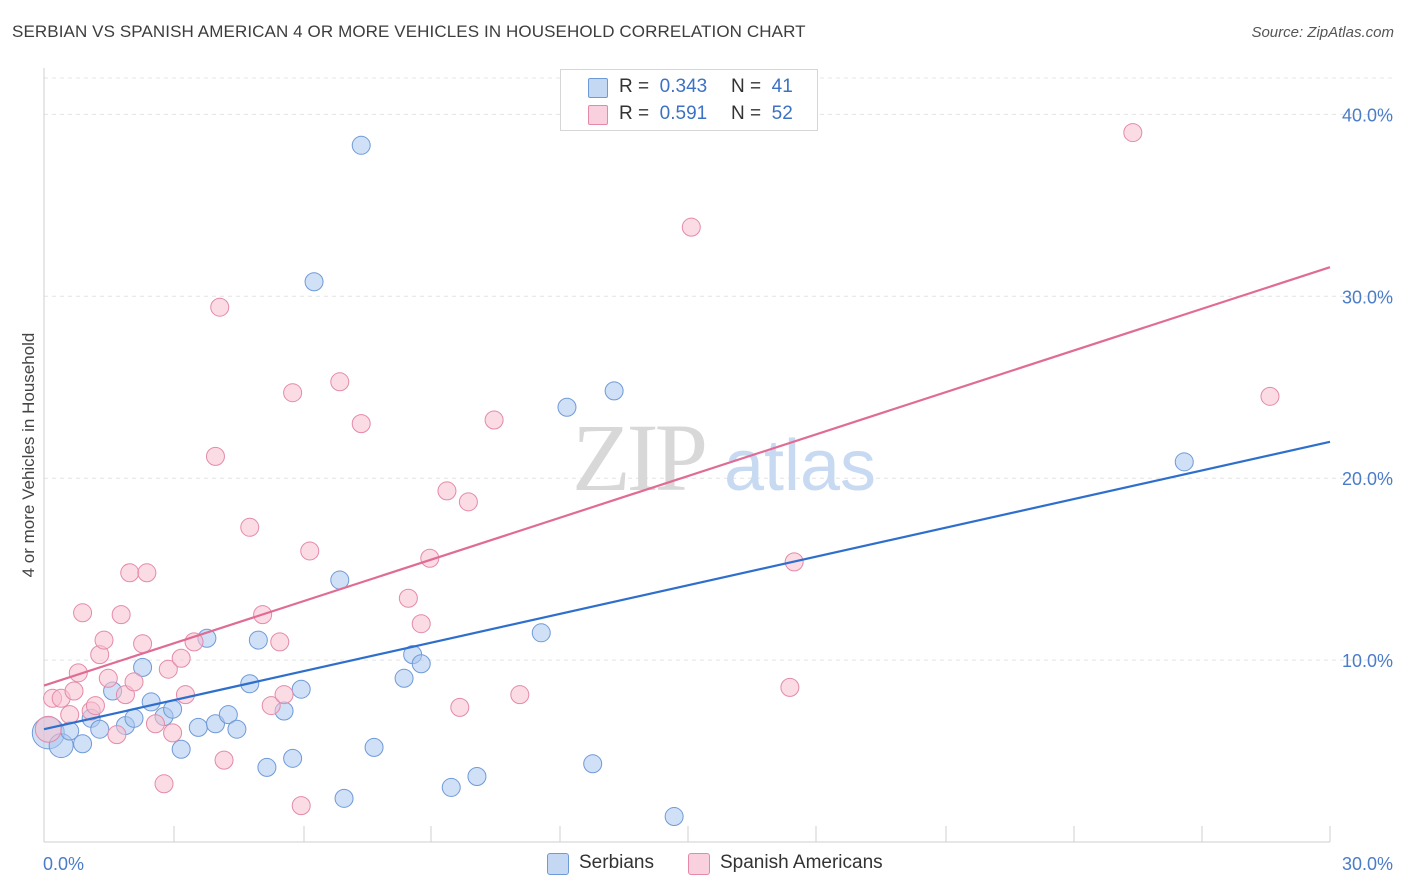 The image size is (1406, 892). I want to click on legend-r: R = 0.591, so click(663, 113).